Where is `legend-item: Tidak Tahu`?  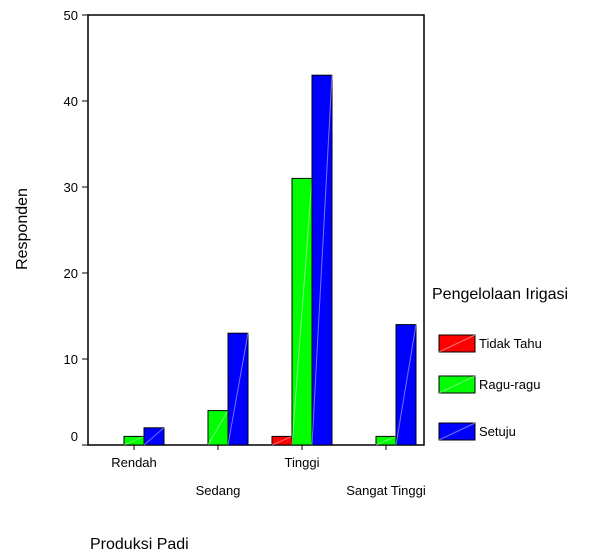
legend-item: Tidak Tahu is located at coordinates (490, 343).